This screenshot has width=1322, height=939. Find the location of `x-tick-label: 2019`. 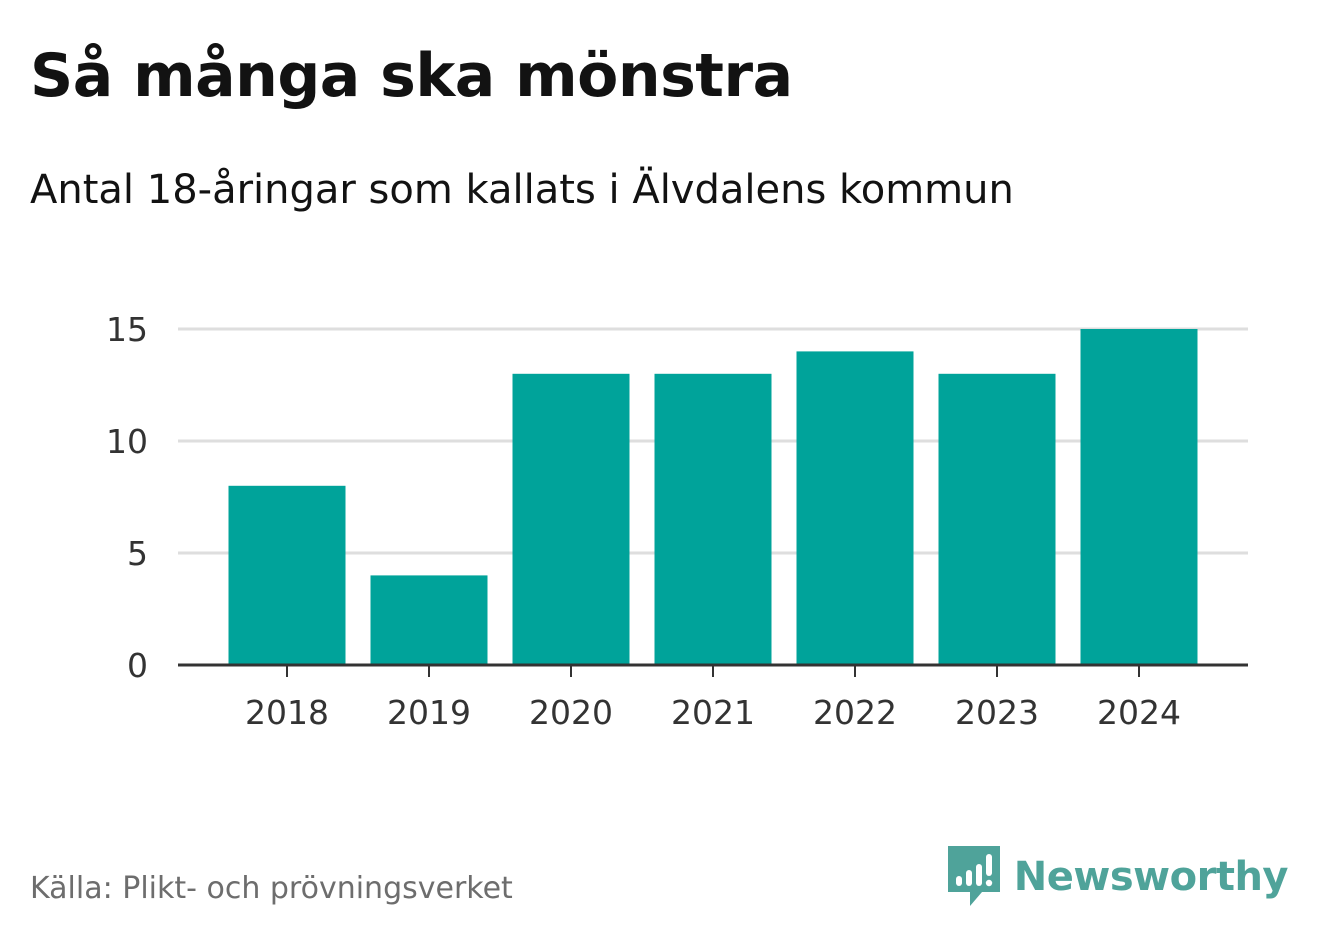

x-tick-label: 2019 is located at coordinates (429, 712).